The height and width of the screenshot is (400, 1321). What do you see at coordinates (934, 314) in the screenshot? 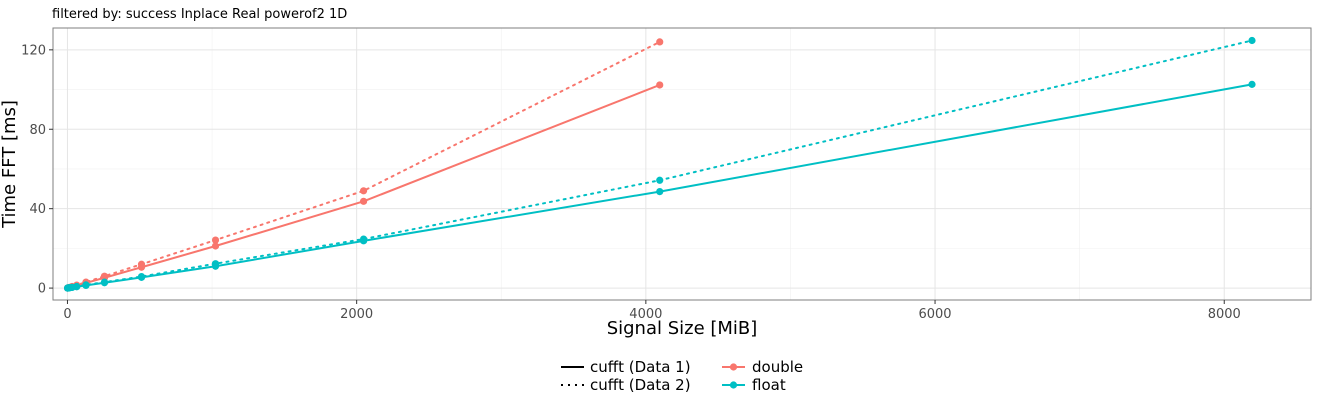
I see `x-tick-label: 6000` at bounding box center [934, 314].